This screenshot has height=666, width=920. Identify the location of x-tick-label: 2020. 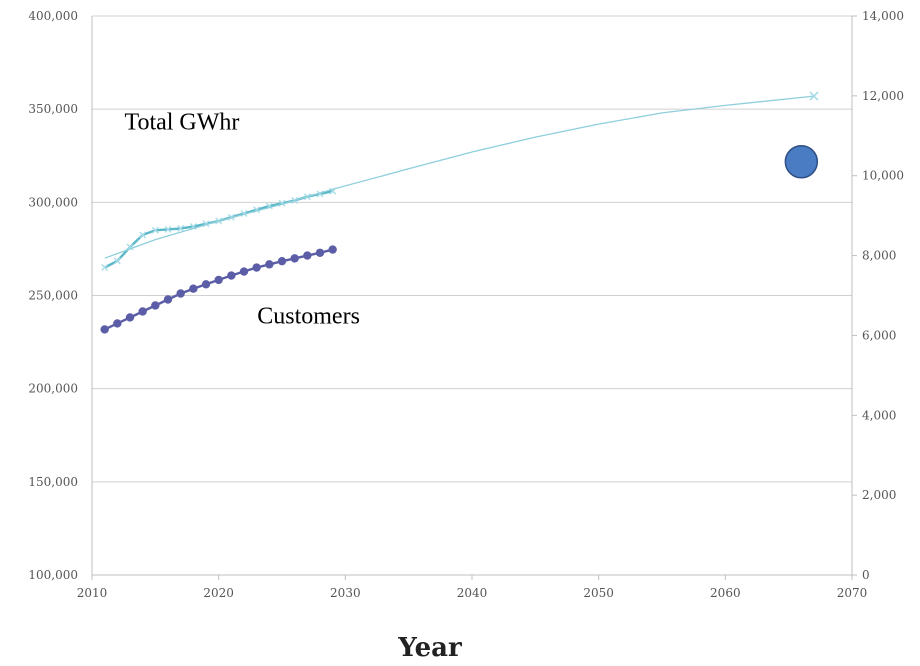
(218, 593).